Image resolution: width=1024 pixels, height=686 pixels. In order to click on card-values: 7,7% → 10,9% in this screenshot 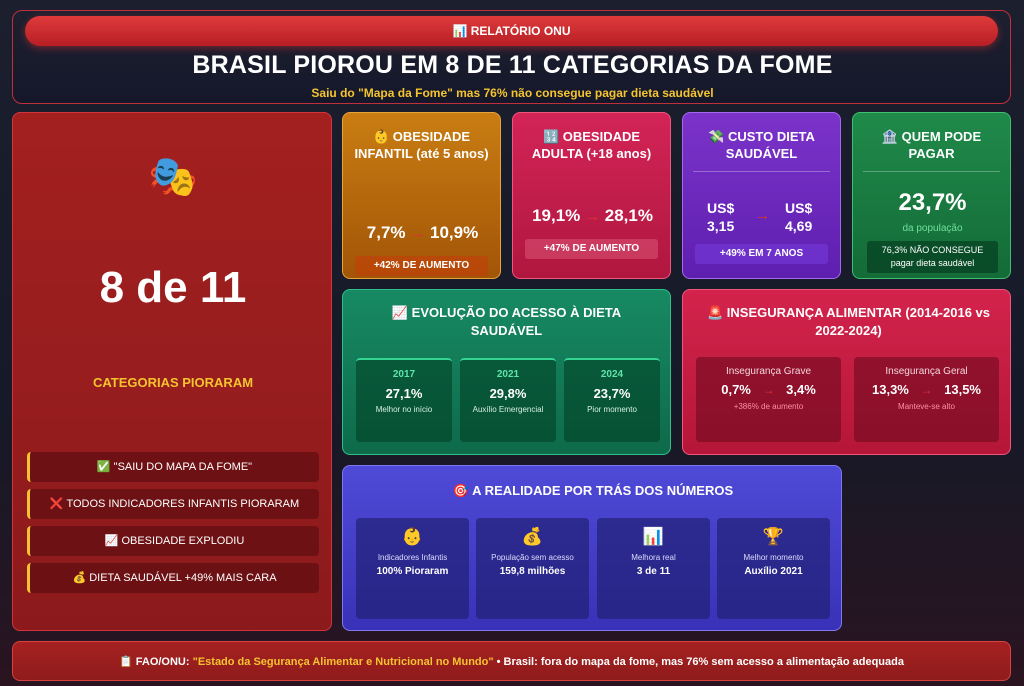, I will do `click(422, 233)`.